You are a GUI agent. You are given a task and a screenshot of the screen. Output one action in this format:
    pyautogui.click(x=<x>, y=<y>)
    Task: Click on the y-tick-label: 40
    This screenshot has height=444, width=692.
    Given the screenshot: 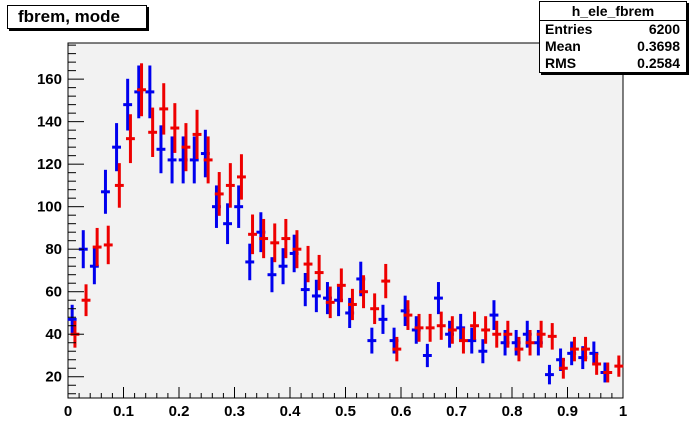 What is the action you would take?
    pyautogui.click(x=53, y=334)
    